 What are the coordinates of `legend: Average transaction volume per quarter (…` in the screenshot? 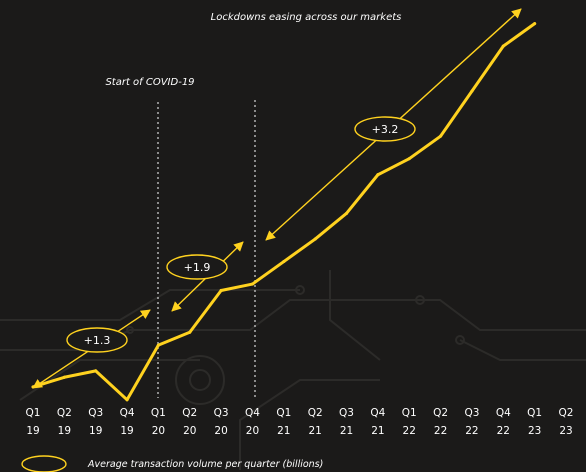 It's located at (172, 463).